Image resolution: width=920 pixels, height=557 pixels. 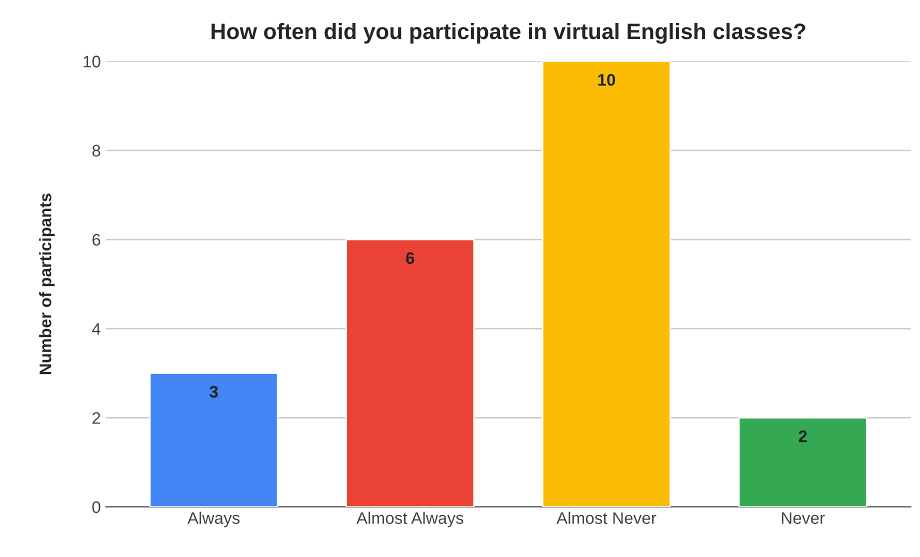 I want to click on y-tick-label: 6, so click(x=96, y=240).